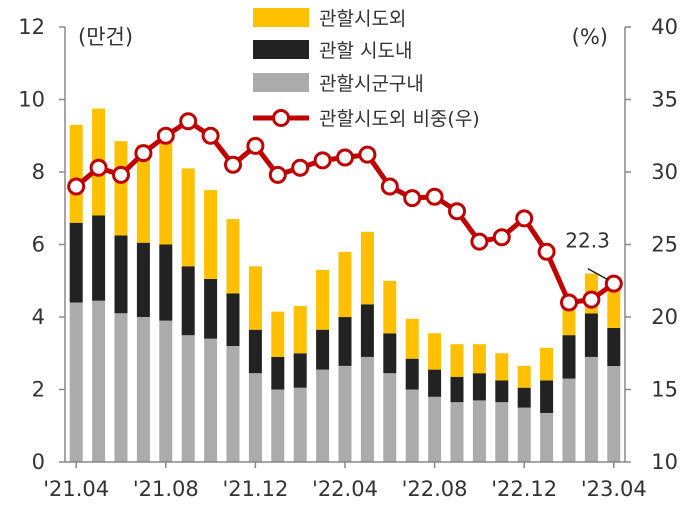 The width and height of the screenshot is (687, 518). Describe the element at coordinates (664, 317) in the screenshot. I see `right-tick-label-2: 20` at that location.